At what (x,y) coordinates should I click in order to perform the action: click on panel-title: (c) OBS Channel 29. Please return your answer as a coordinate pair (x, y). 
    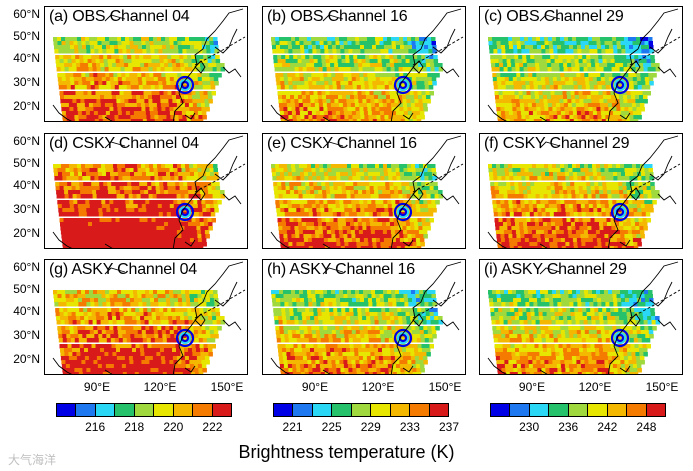
    Looking at the image, I should click on (554, 16).